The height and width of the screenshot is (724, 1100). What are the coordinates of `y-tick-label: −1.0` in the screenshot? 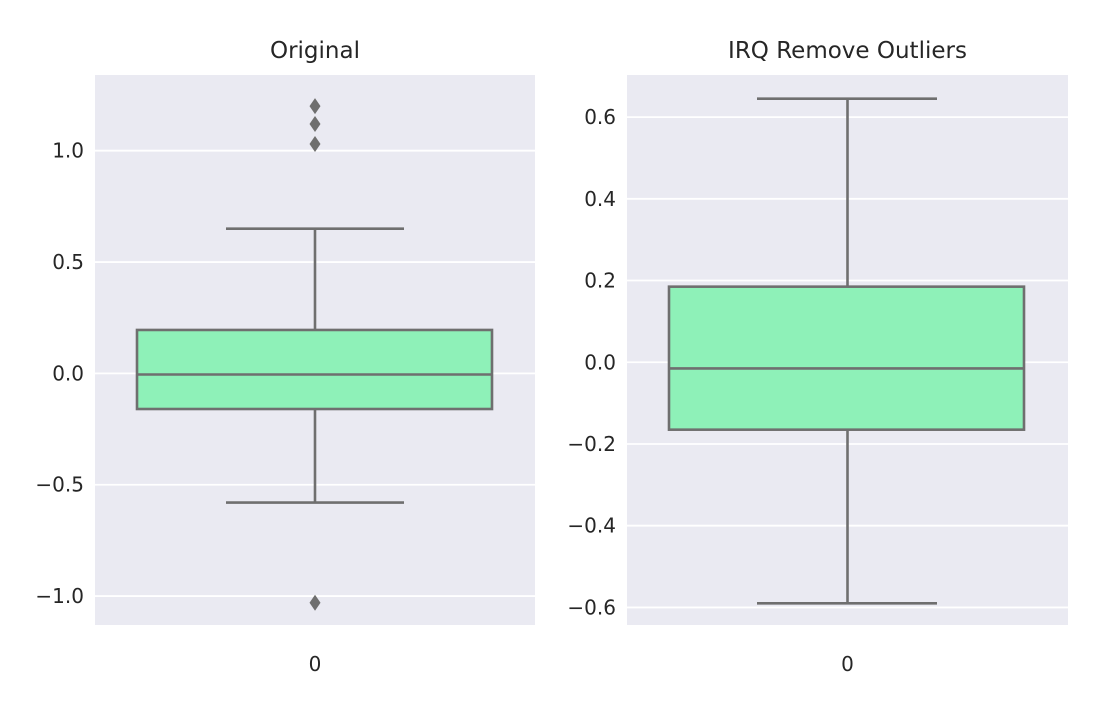 It's located at (59, 596).